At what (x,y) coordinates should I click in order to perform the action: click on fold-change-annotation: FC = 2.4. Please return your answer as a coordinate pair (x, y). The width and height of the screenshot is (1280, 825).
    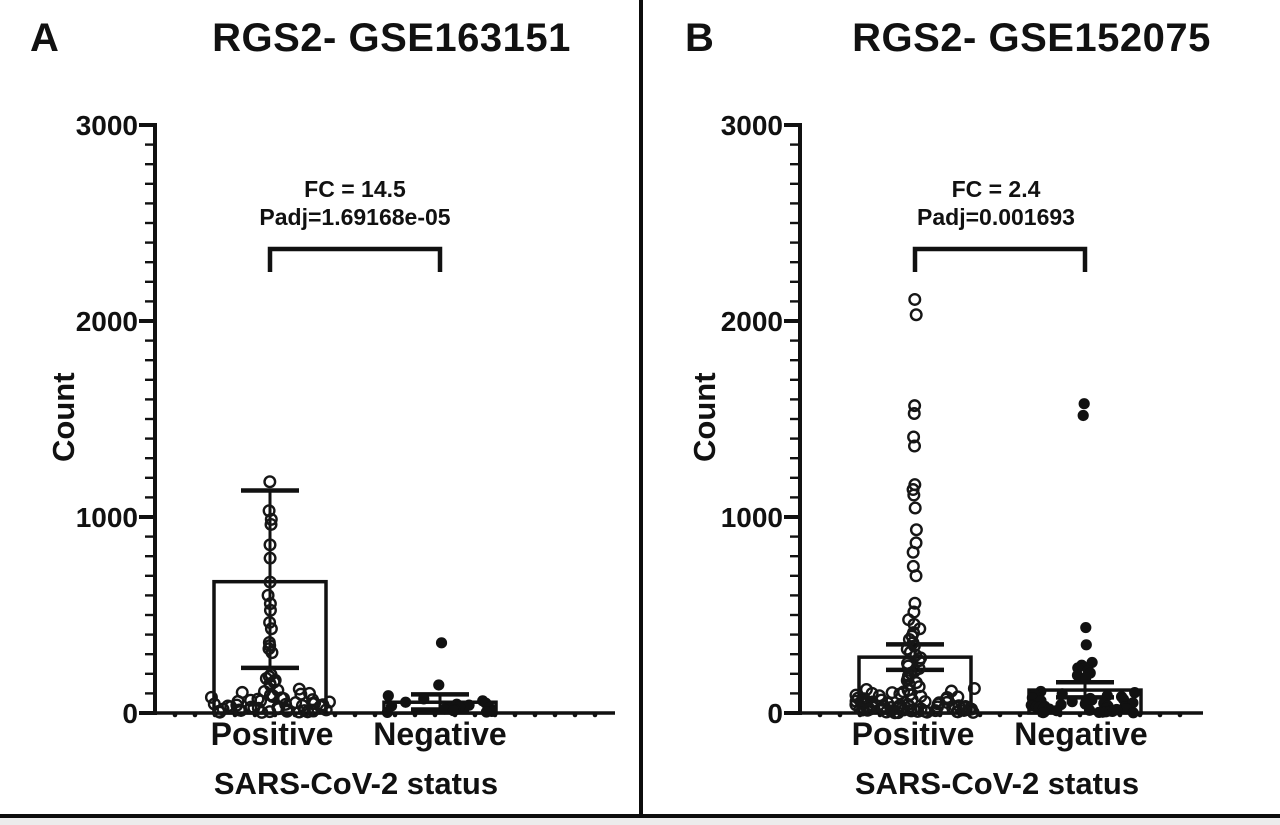
    Looking at the image, I should click on (996, 189).